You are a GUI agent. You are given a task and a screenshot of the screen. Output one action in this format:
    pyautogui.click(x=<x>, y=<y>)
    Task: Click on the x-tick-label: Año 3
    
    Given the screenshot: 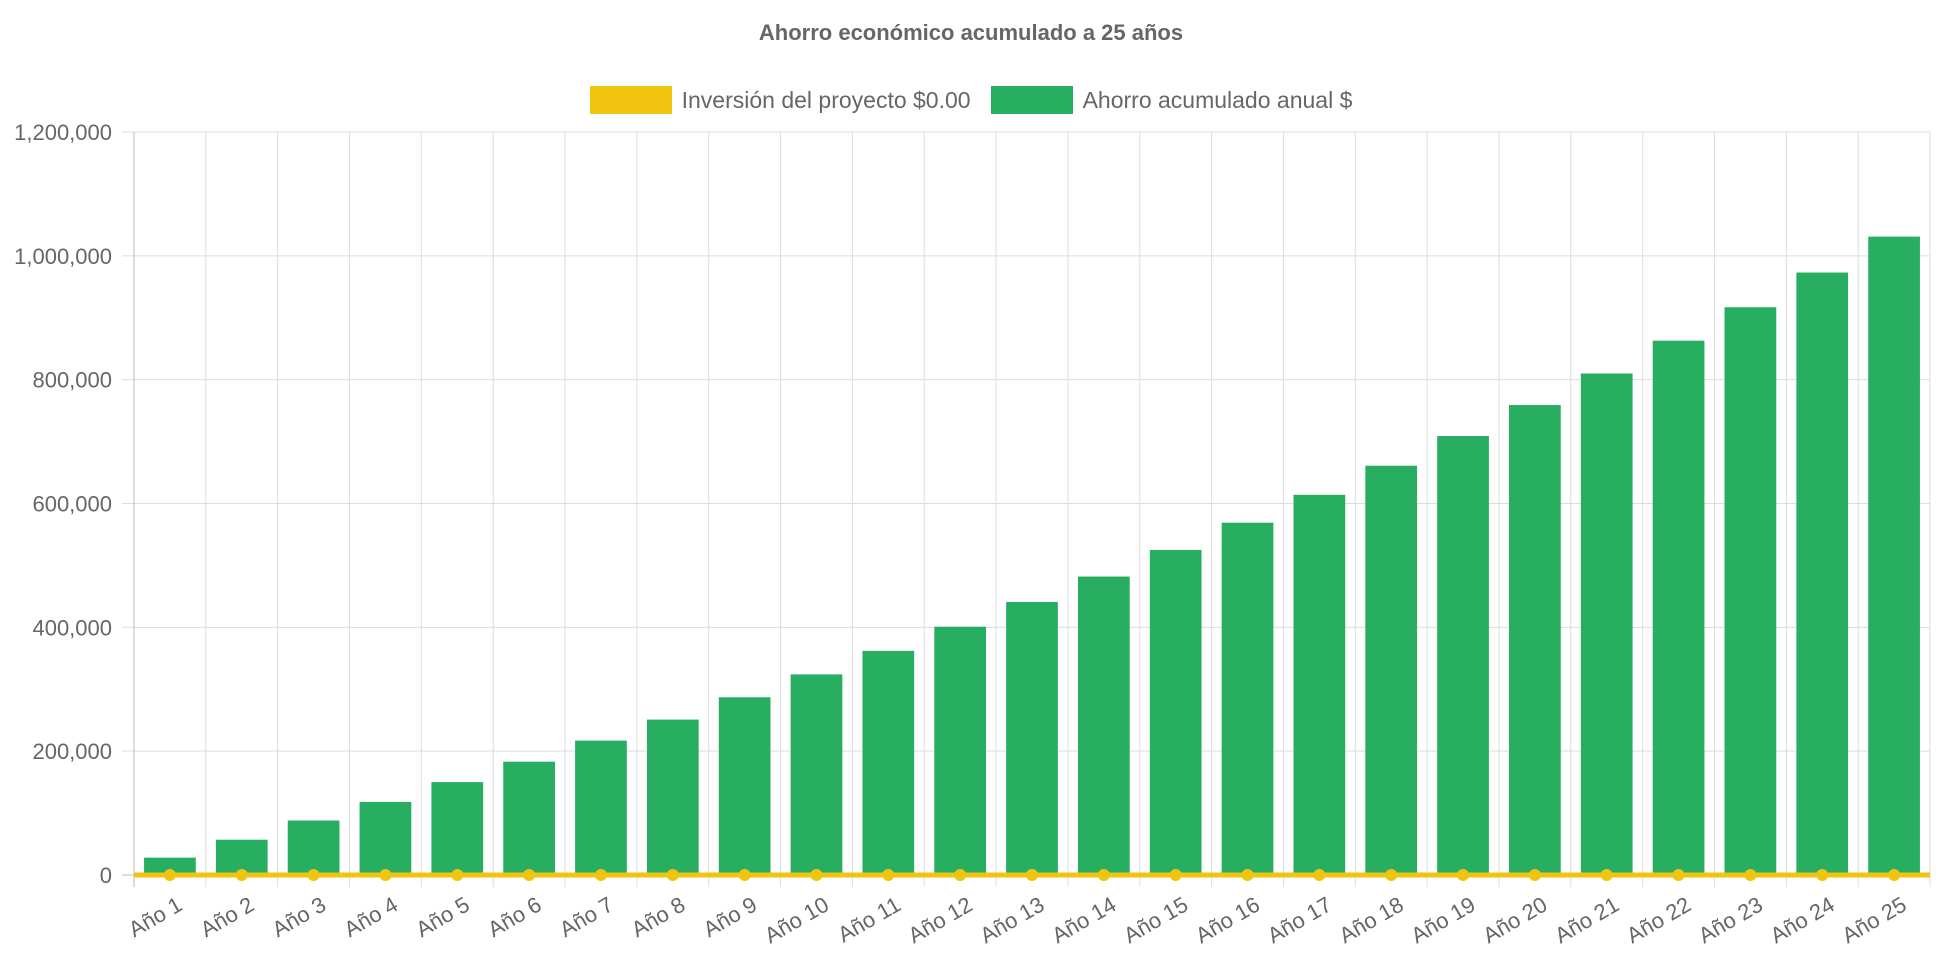 What is the action you would take?
    pyautogui.click(x=299, y=917)
    